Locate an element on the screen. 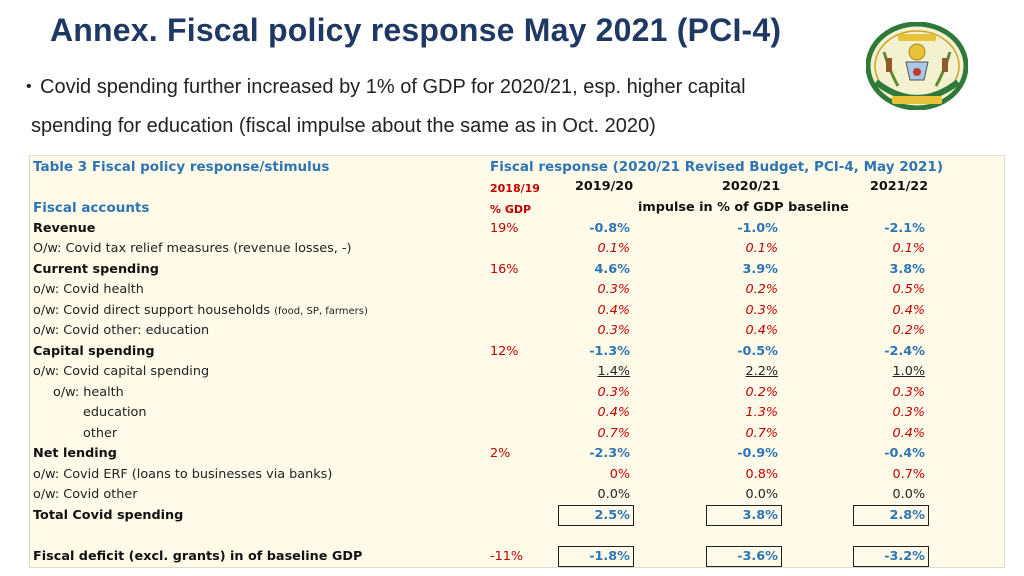 The image size is (1024, 576). row-label-text: o/w: Covid direct support households is located at coordinates (152, 310).